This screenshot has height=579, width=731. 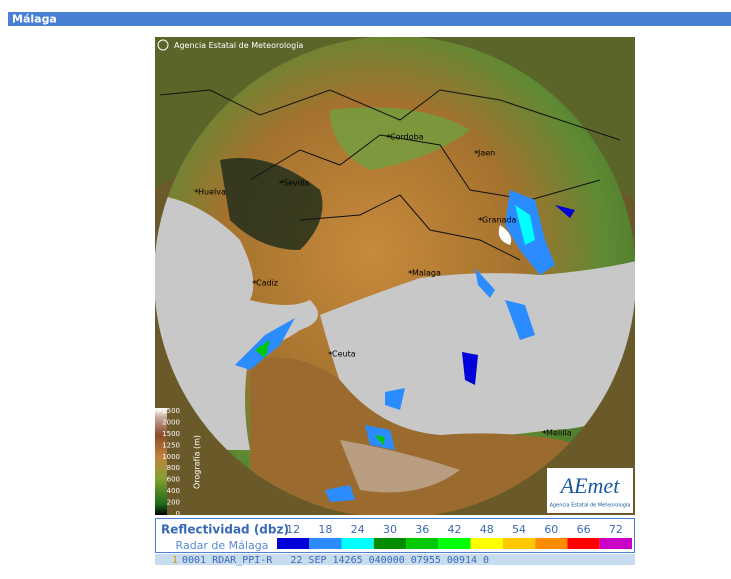 I want to click on reflectivity-label: 24, so click(x=358, y=529).